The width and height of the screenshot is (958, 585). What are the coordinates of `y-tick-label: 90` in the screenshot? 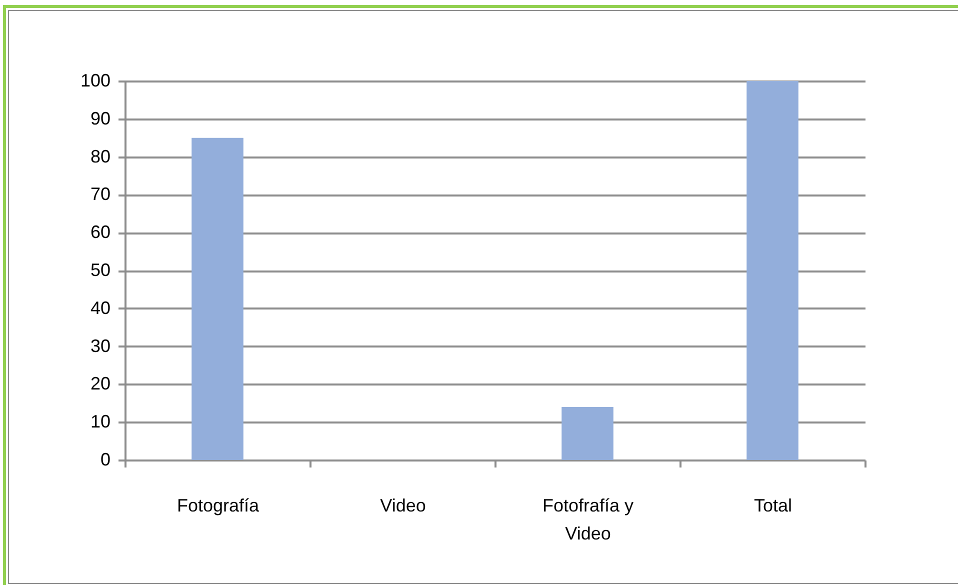 It's located at (100, 118).